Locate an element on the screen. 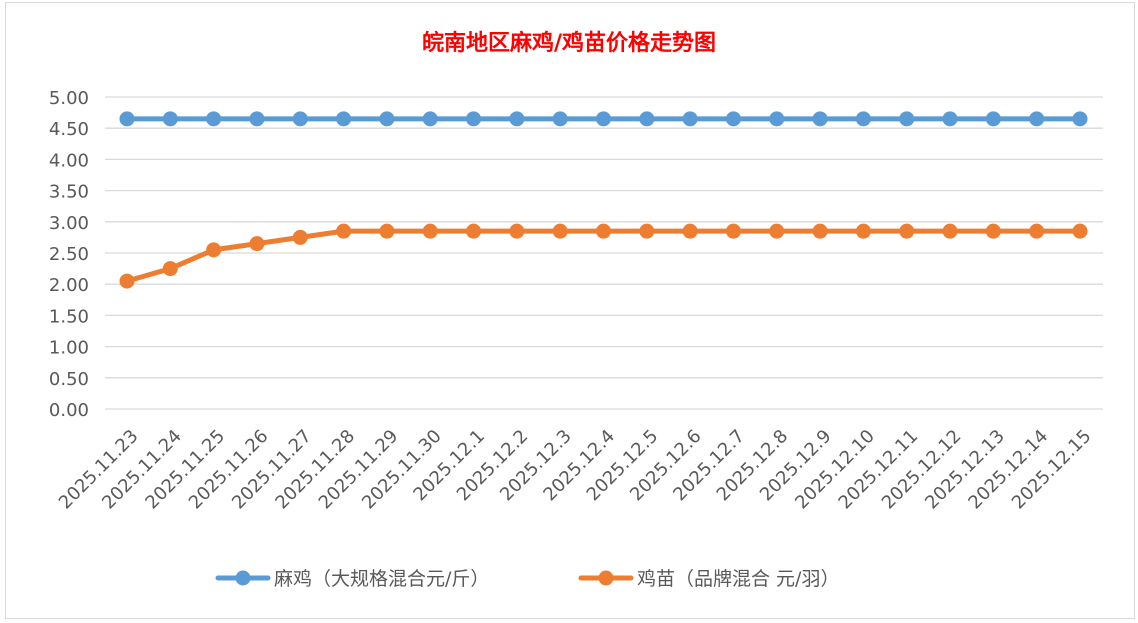 The width and height of the screenshot is (1138, 623). y-tick-label: 2.00 is located at coordinates (69, 285).